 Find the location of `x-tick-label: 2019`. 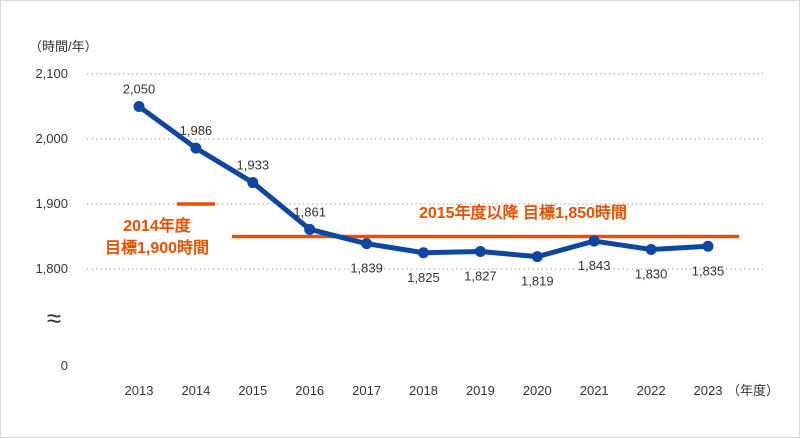

x-tick-label: 2019 is located at coordinates (480, 390).